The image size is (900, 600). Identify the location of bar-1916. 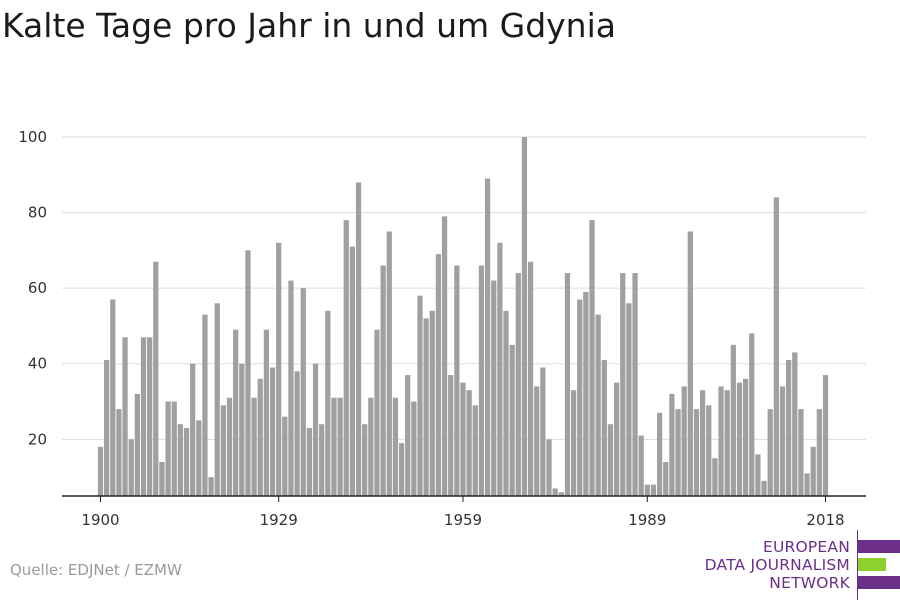
(199, 458).